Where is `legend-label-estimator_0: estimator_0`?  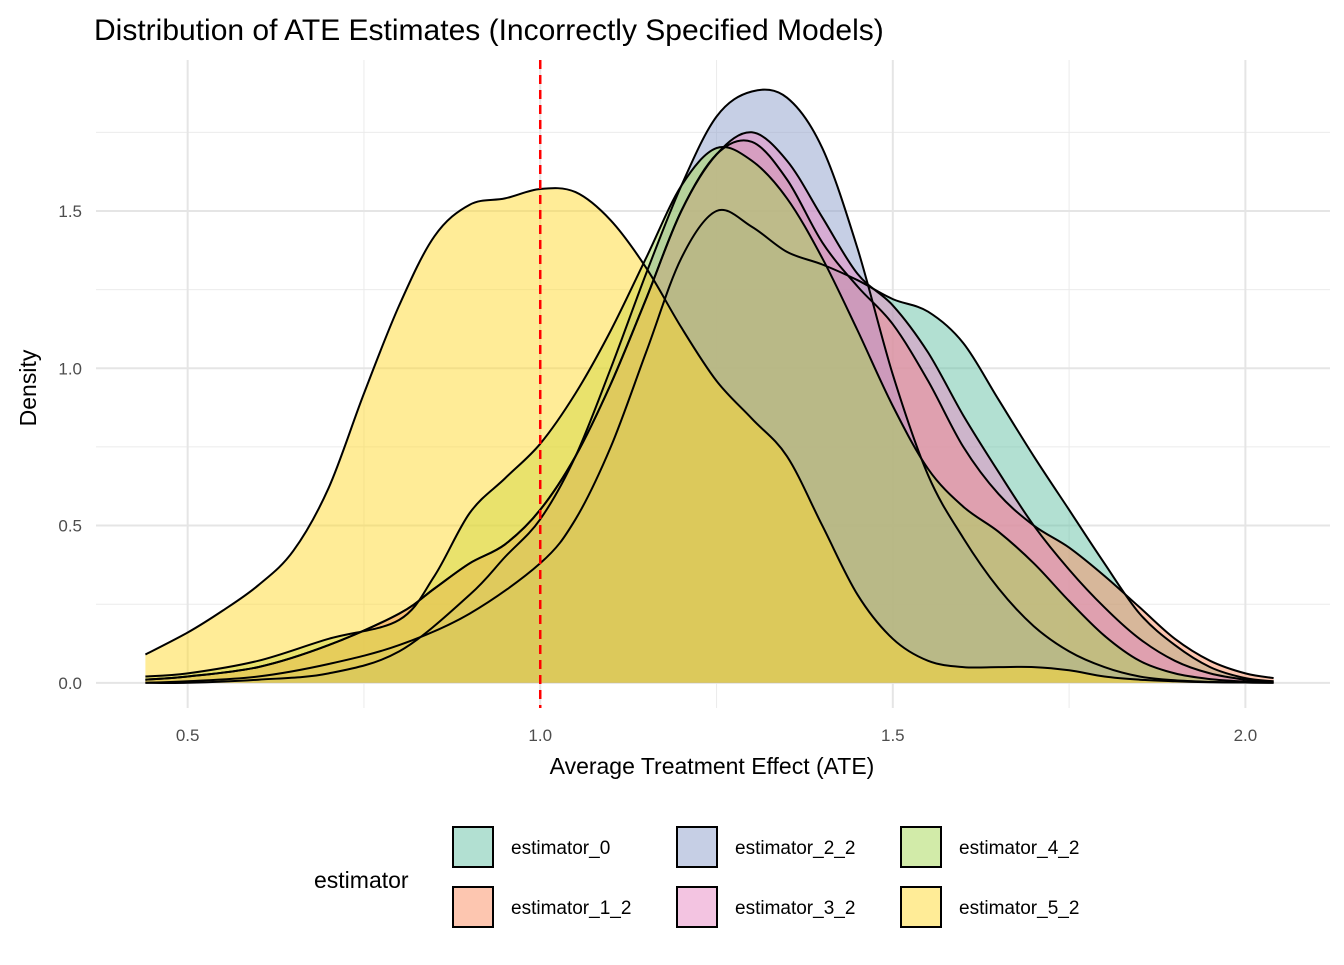 legend-label-estimator_0: estimator_0 is located at coordinates (560, 848).